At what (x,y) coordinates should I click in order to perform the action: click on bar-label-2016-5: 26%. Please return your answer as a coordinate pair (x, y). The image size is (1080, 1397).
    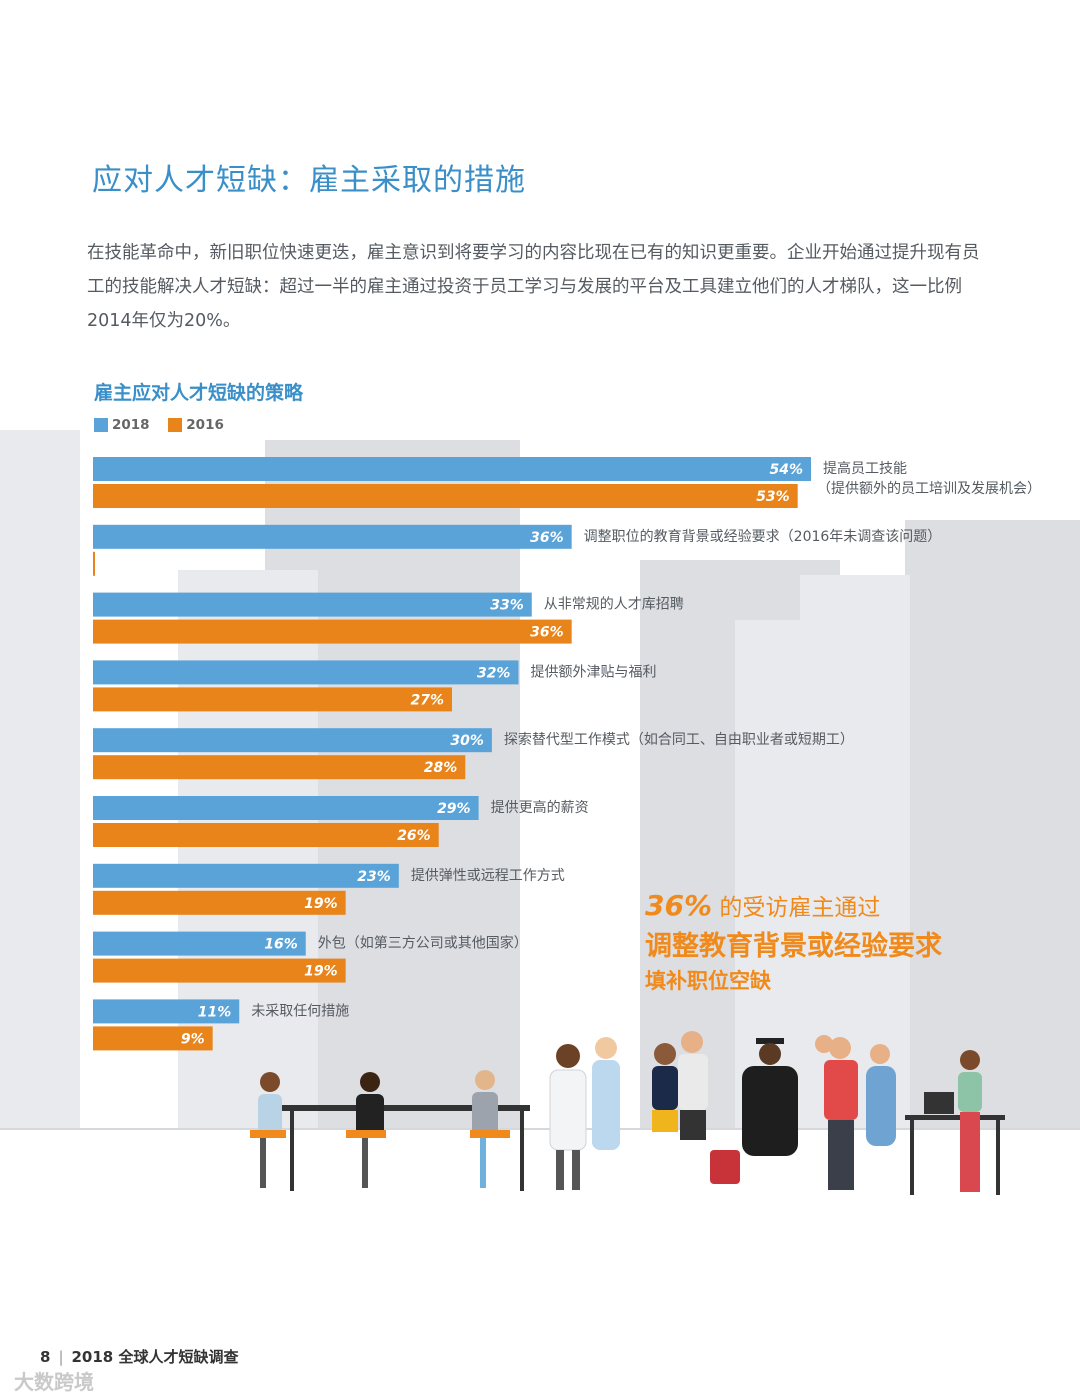
    Looking at the image, I should click on (414, 836).